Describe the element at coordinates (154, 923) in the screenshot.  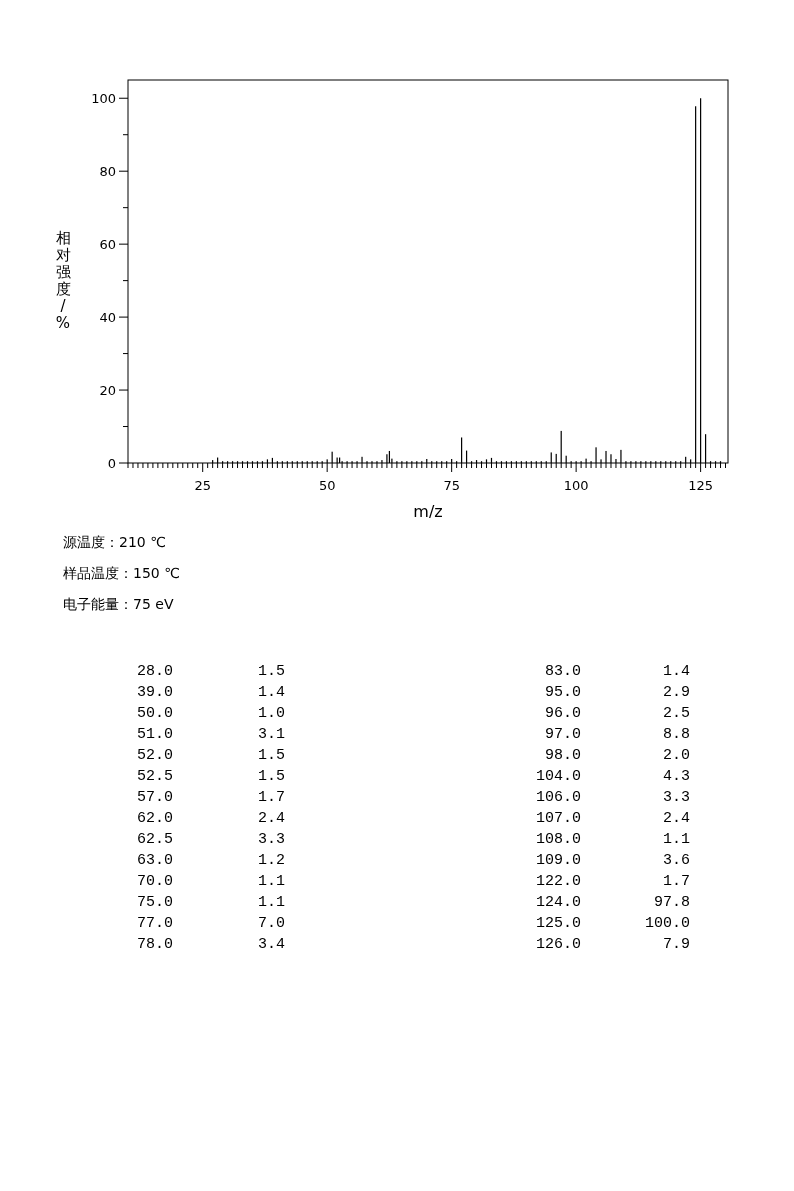
I see `category-label: 77.0` at that location.